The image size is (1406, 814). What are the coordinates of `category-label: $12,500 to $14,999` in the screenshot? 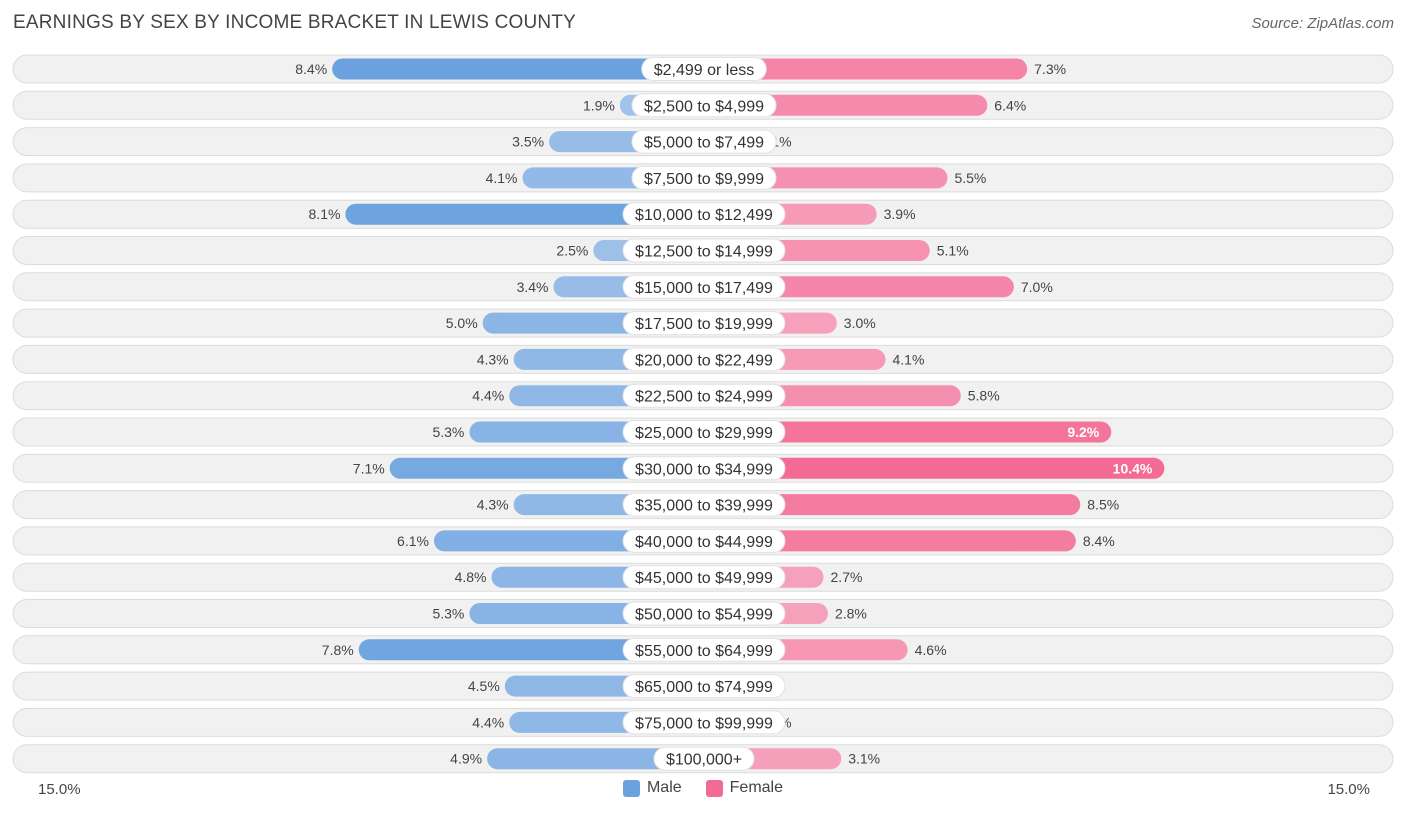 It's located at (704, 252).